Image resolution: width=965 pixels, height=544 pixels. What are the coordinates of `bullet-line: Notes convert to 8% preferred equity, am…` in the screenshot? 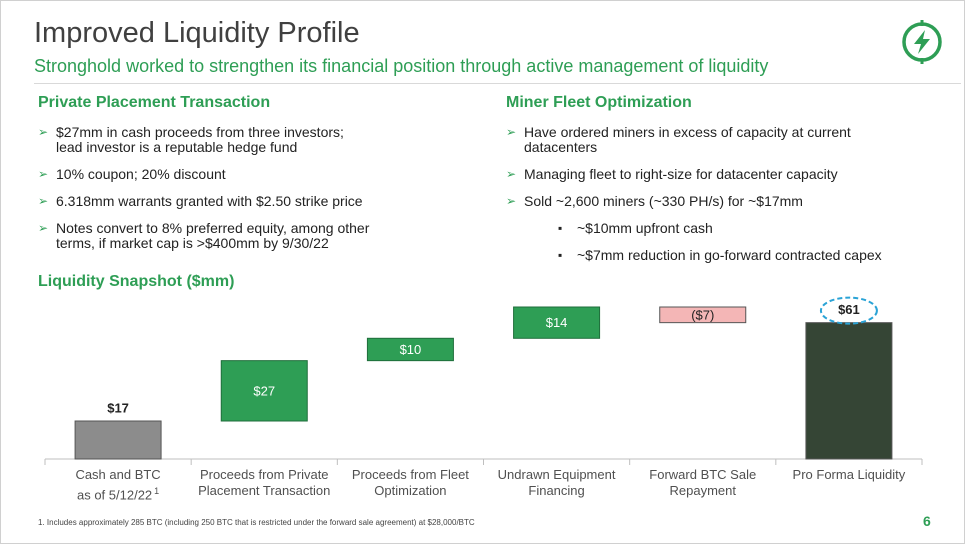 It's located at (213, 228).